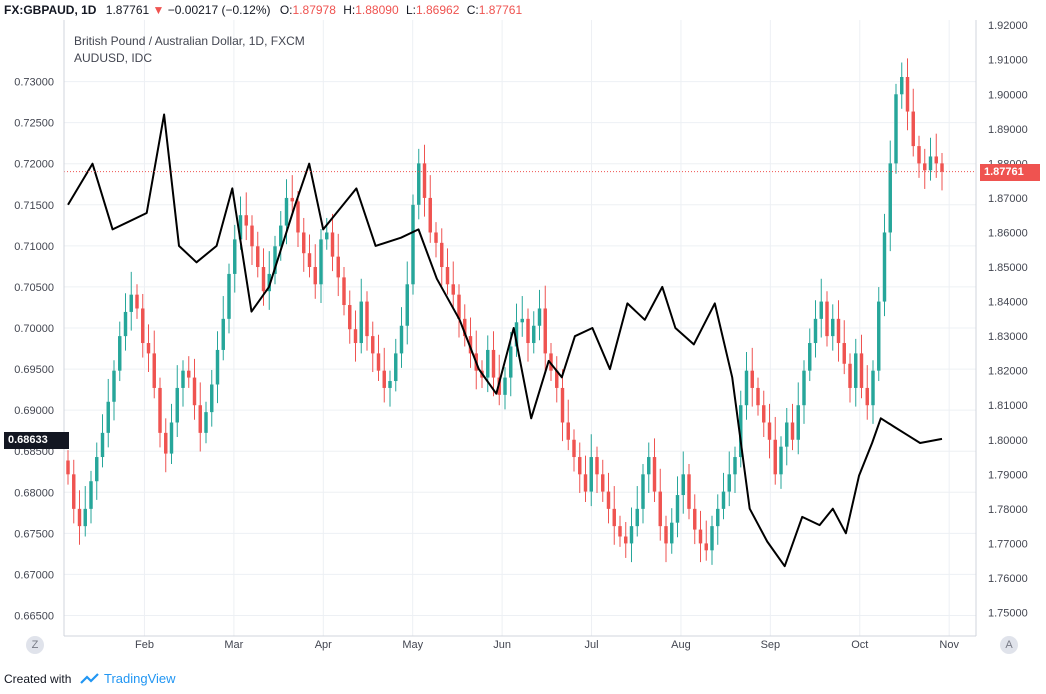  Describe the element at coordinates (219, 10) in the screenshot. I see `price-change: −0.00217 (−0.12%)` at that location.